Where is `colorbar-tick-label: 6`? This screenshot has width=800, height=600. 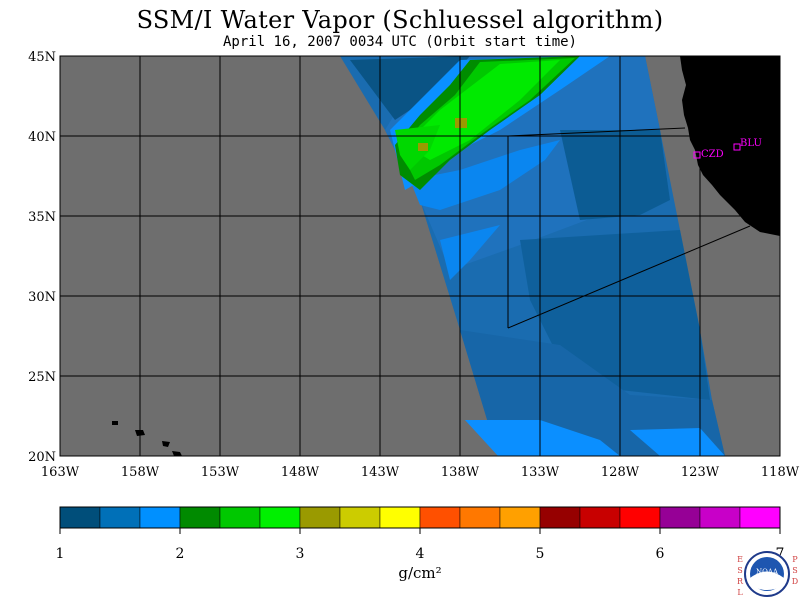 colorbar-tick-label: 6 is located at coordinates (660, 554).